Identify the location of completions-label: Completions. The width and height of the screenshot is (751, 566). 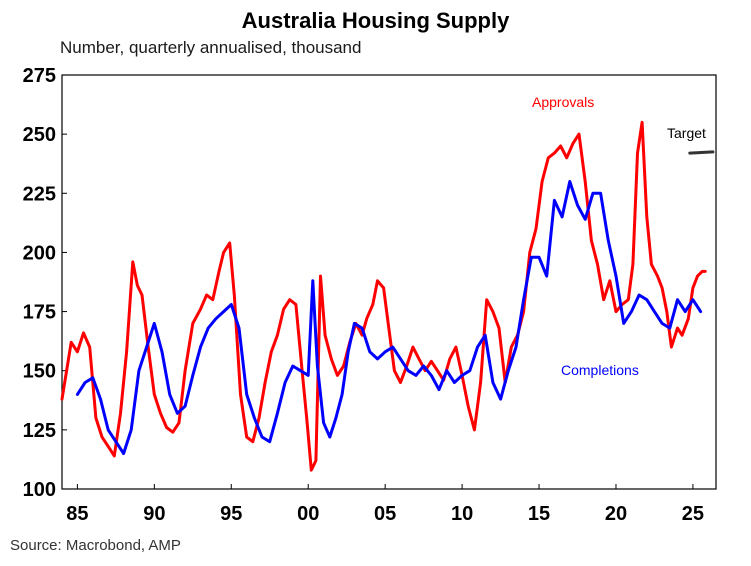
(600, 370).